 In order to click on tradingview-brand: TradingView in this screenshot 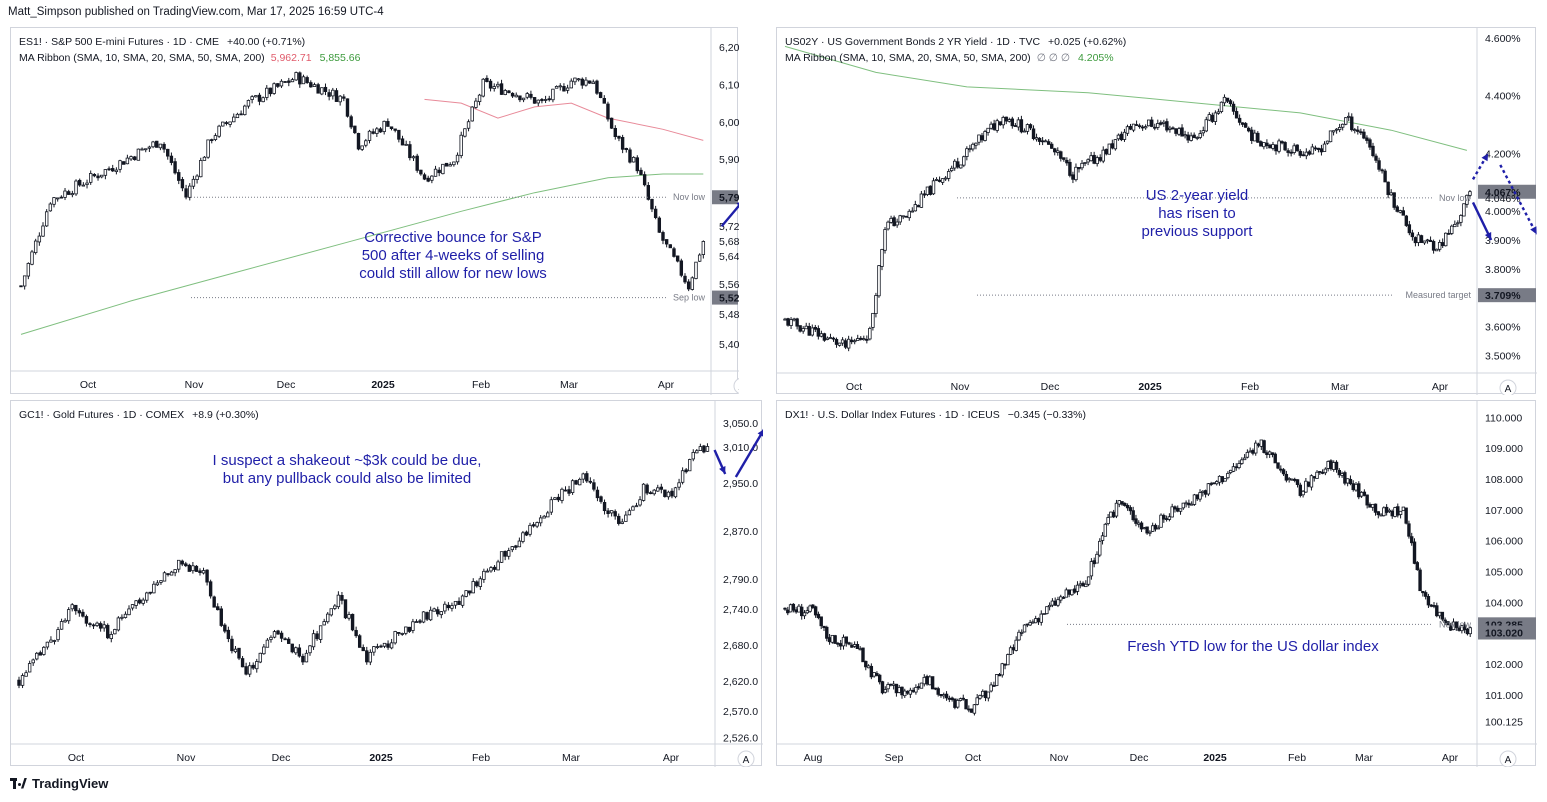, I will do `click(70, 783)`.